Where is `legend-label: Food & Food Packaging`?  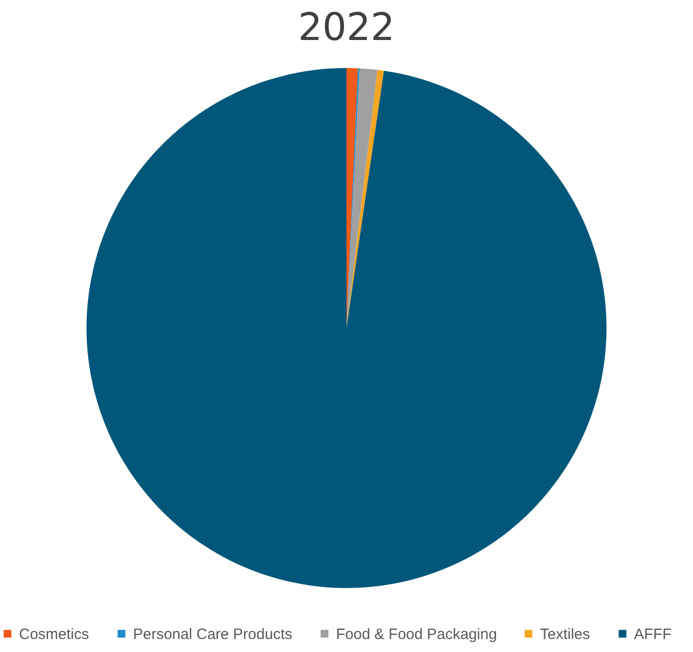 legend-label: Food & Food Packaging is located at coordinates (416, 634).